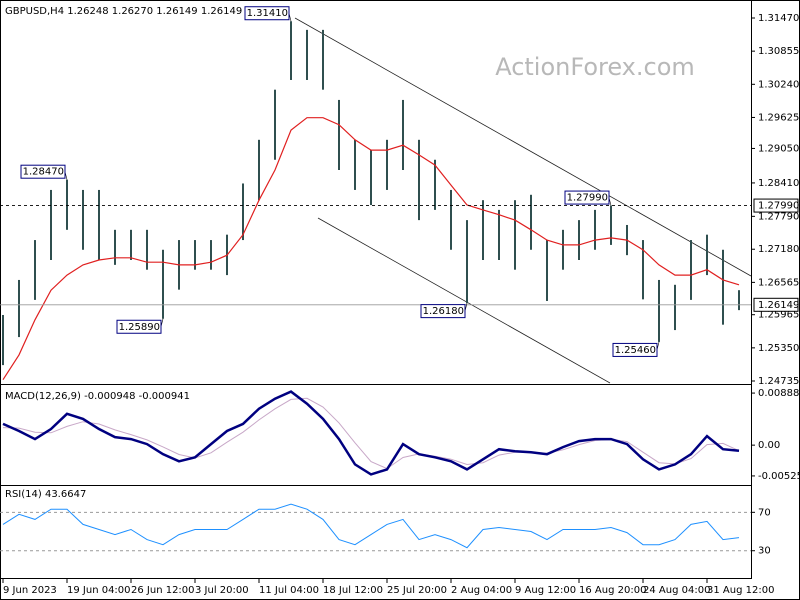 The height and width of the screenshot is (600, 800). I want to click on axis-label: 1.27990, so click(778, 206).